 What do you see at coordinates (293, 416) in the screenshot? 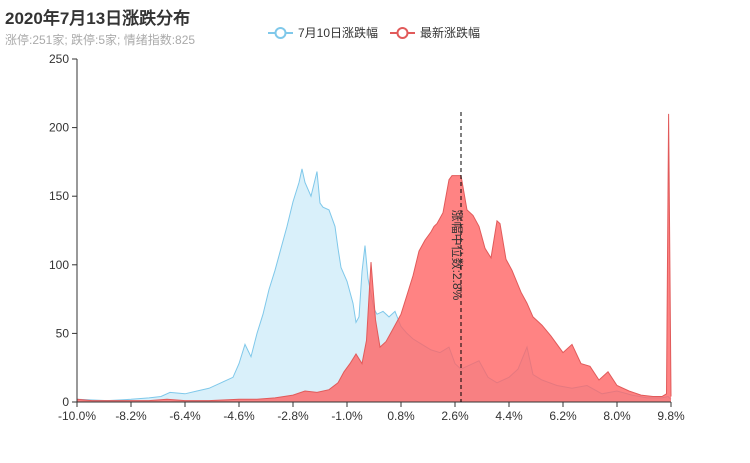
I see `x-tick-label: -2.8%` at bounding box center [293, 416].